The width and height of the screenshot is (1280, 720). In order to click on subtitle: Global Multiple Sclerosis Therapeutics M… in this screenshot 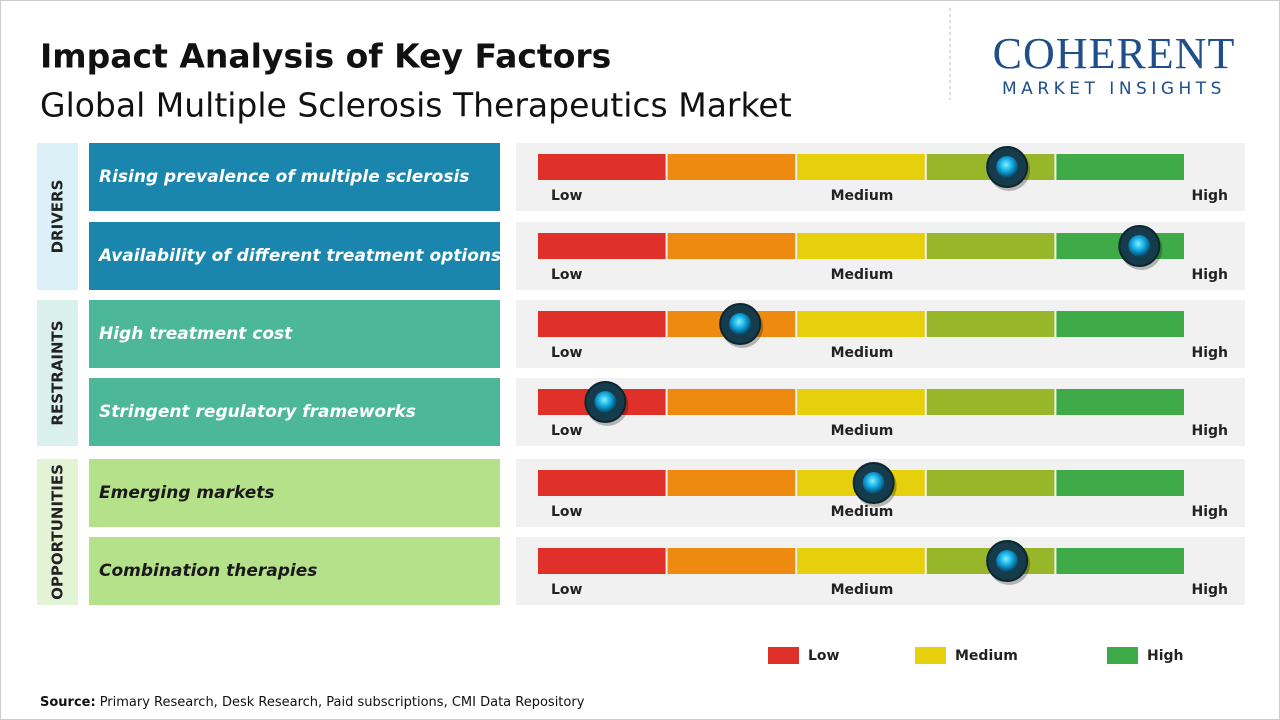, I will do `click(416, 105)`.